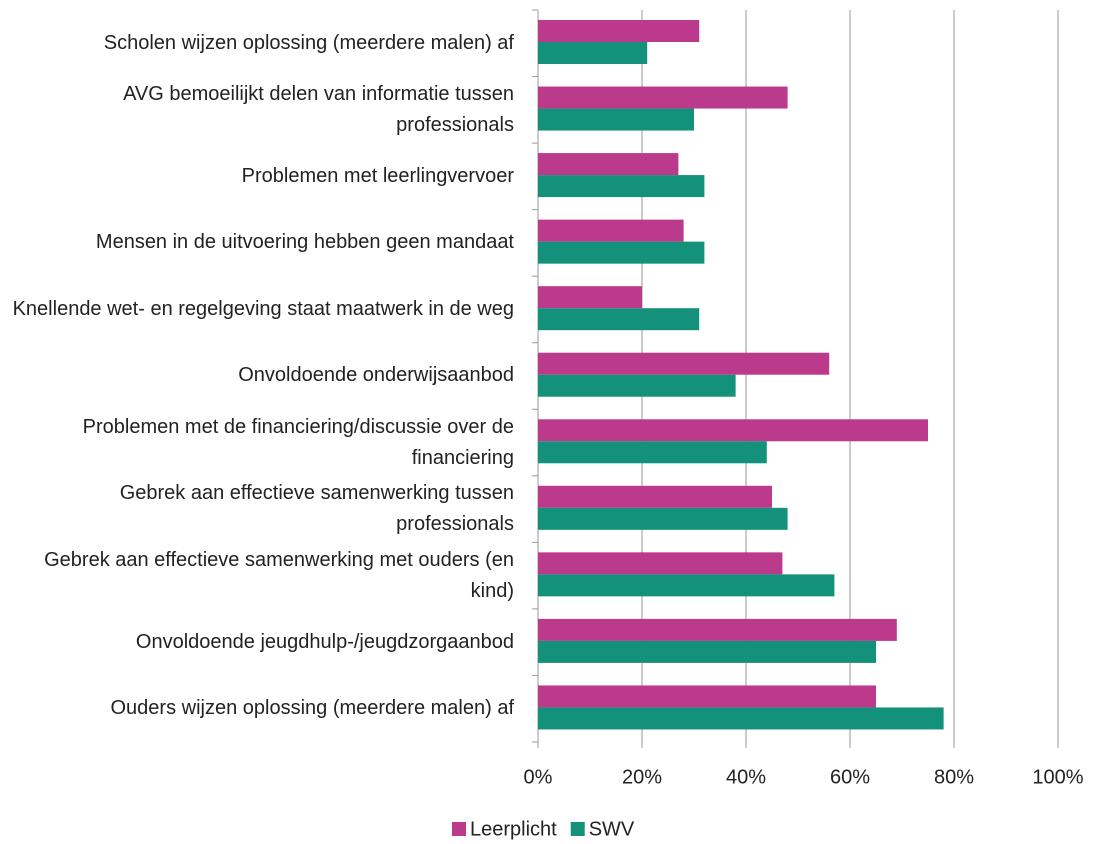 The height and width of the screenshot is (844, 1095). Describe the element at coordinates (850, 777) in the screenshot. I see `x-tick-label: 60%` at that location.